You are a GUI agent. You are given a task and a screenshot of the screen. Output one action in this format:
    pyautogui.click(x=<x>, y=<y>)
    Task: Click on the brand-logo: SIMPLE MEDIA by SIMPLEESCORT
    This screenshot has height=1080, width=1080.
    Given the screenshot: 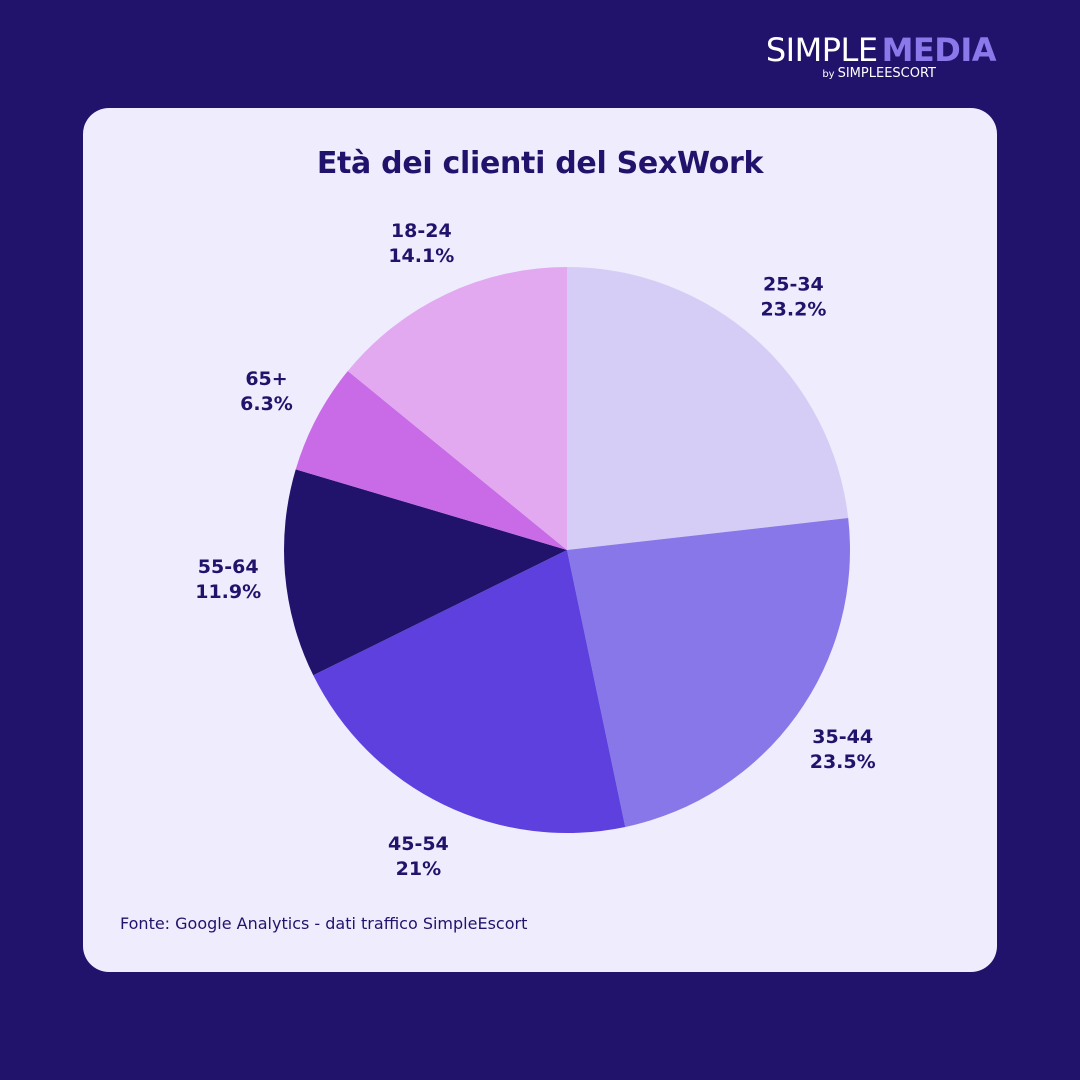 What is the action you would take?
    pyautogui.click(x=881, y=57)
    